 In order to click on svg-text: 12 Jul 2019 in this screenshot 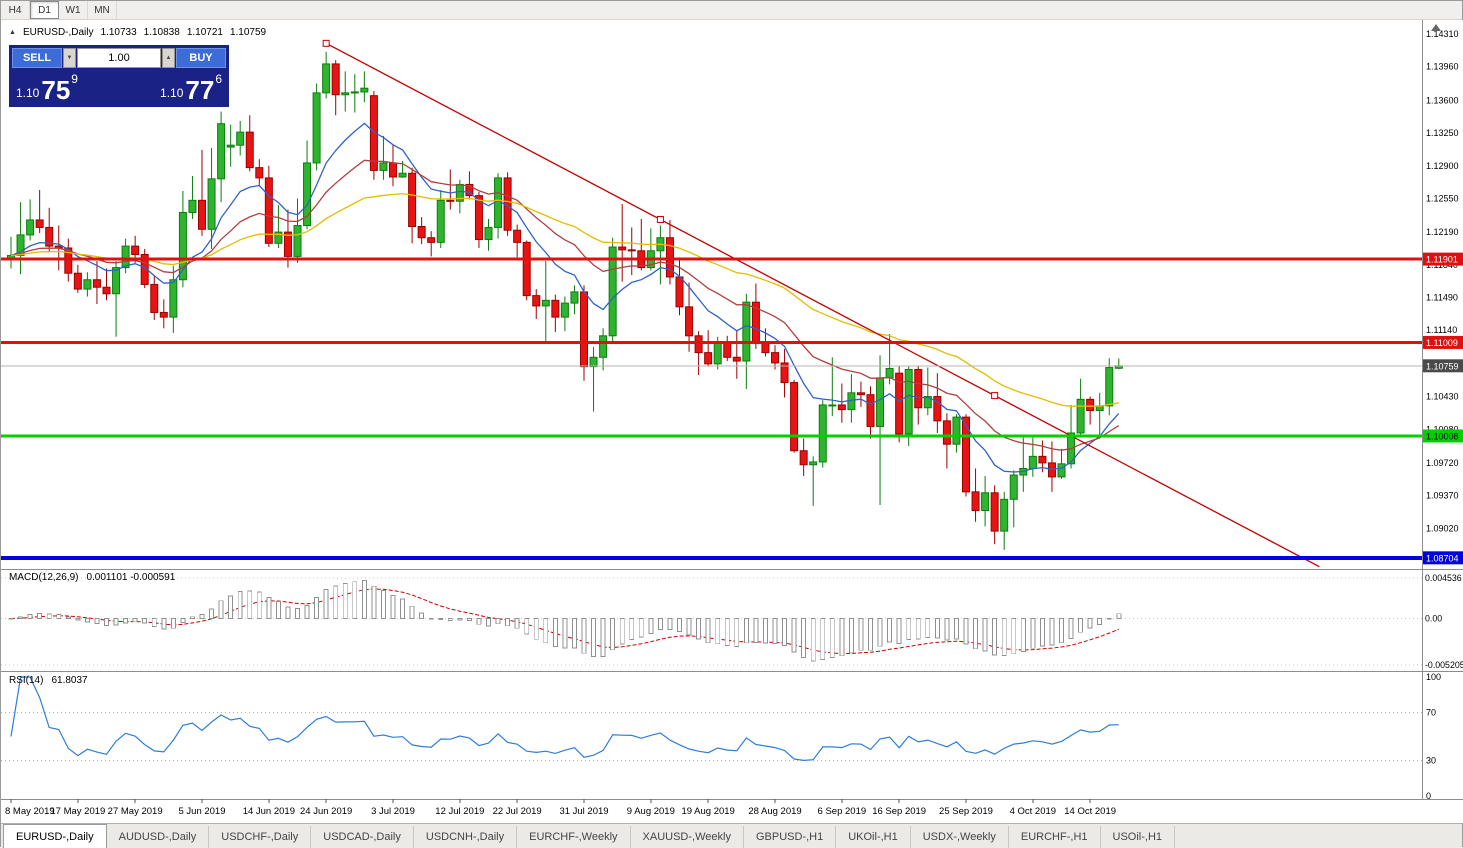, I will do `click(459, 811)`.